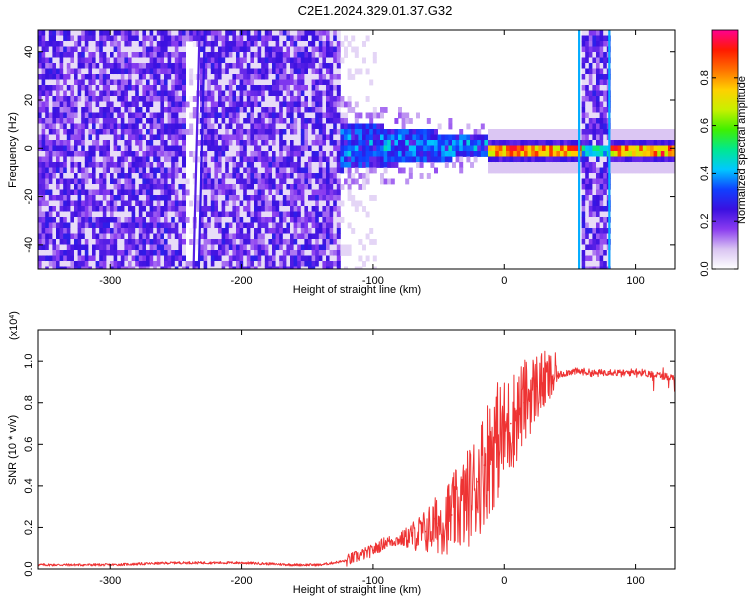  I want to click on spectrogram-y-tick-label: -40, so click(29, 245).